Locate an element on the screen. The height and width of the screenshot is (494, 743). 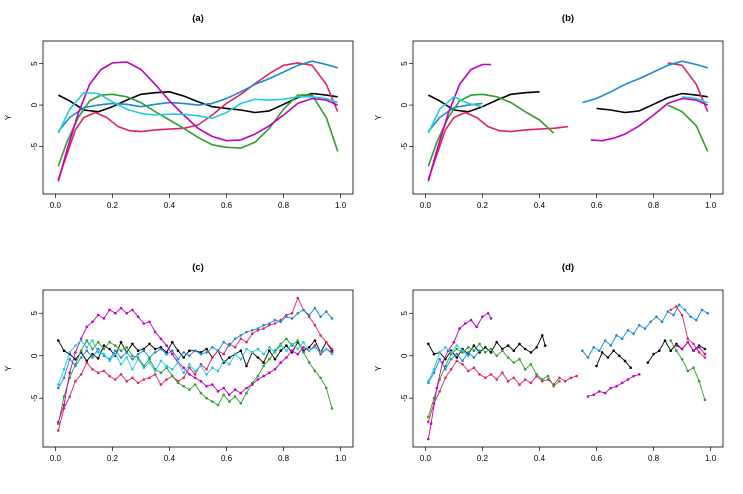
y-tick-label: 0 is located at coordinates (404, 104).